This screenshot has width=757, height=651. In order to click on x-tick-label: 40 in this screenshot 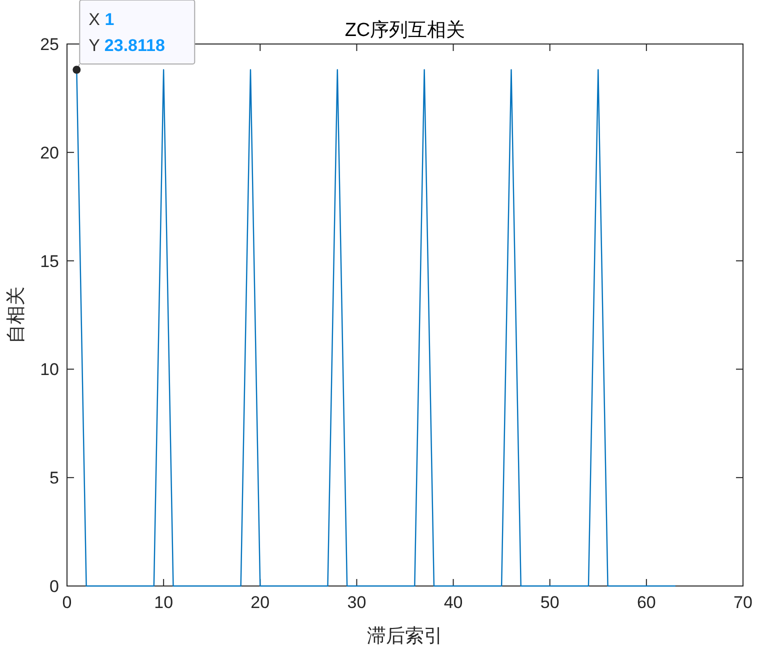, I will do `click(453, 602)`.